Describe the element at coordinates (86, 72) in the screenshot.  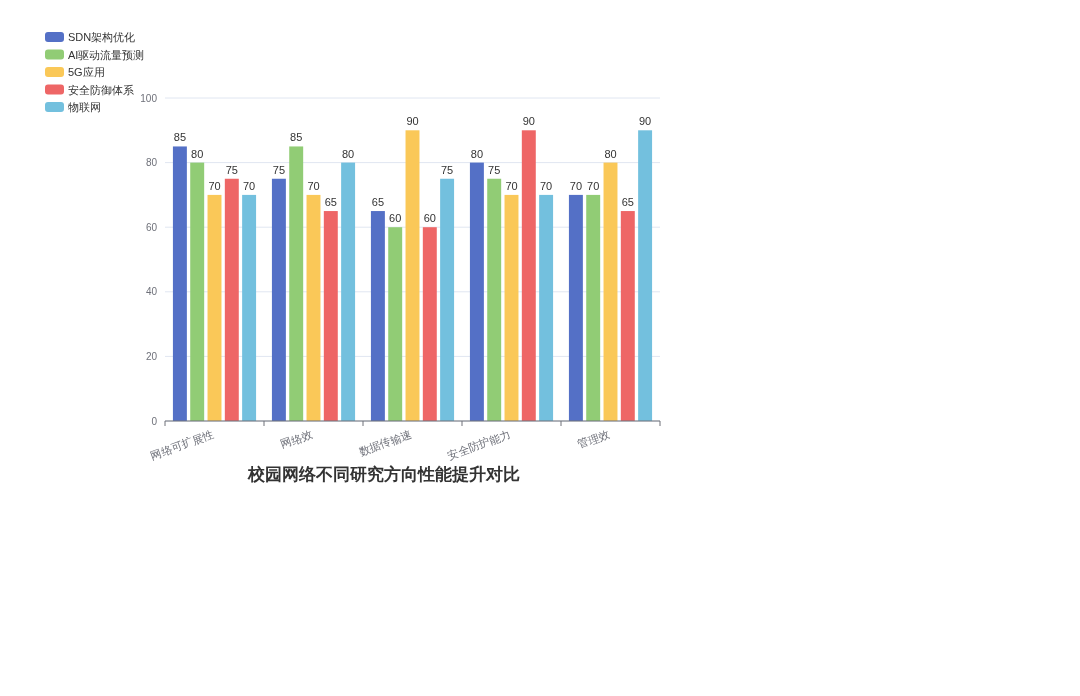
I see `legend-label: 5G应用` at that location.